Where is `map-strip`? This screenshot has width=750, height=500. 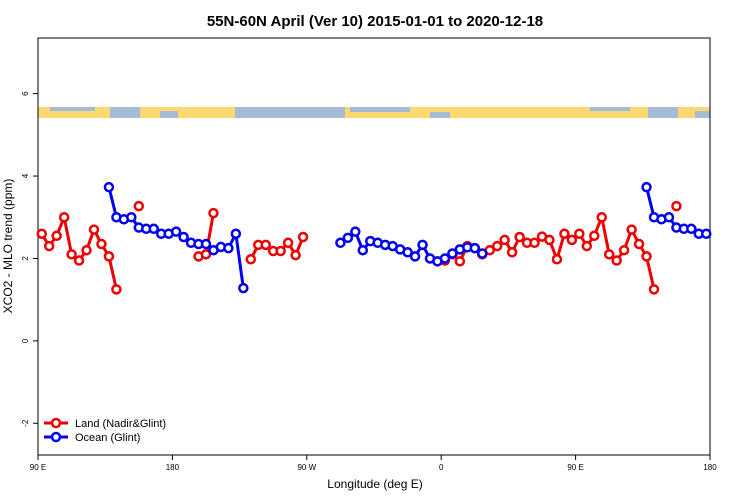 map-strip is located at coordinates (374, 112).